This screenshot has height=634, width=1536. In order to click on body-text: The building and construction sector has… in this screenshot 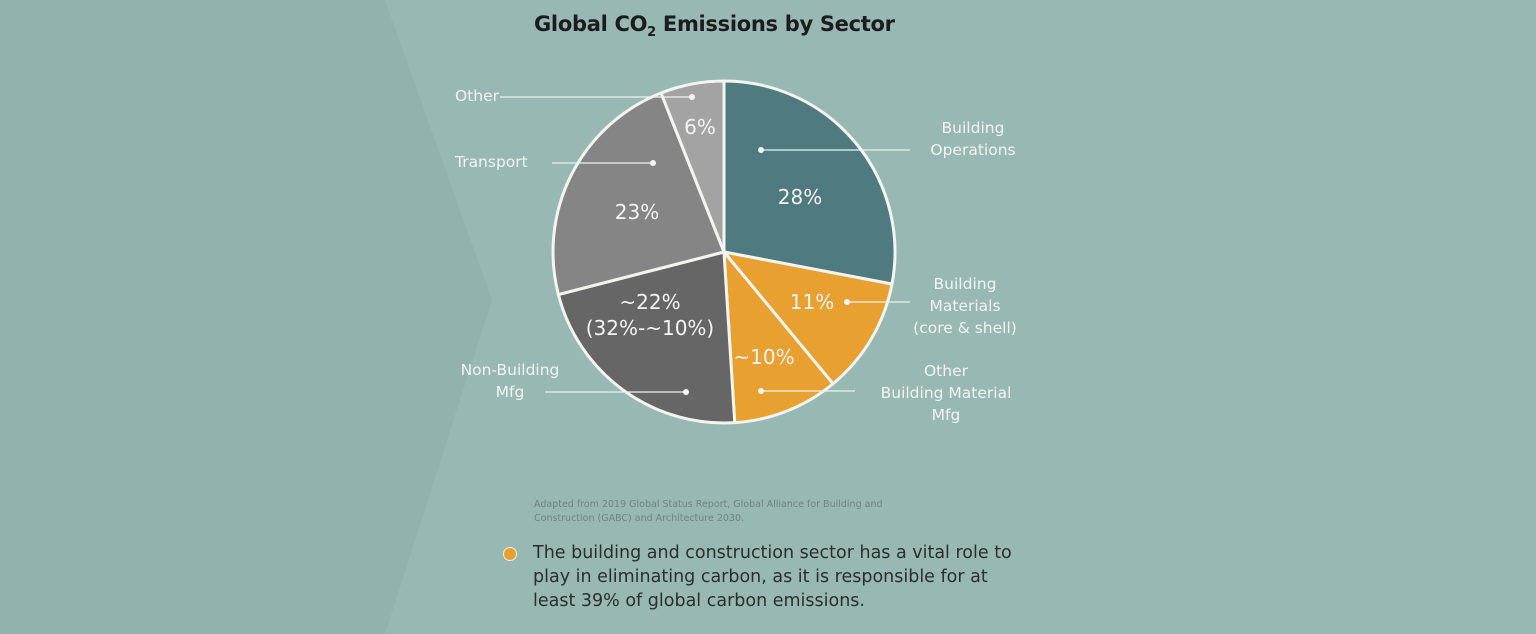, I will do `click(772, 577)`.